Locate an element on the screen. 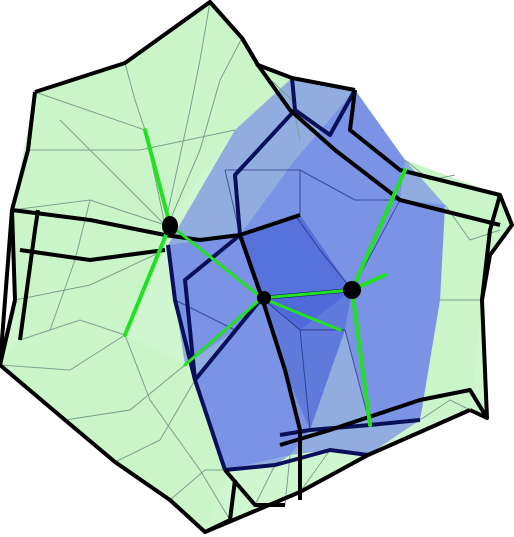 The height and width of the screenshot is (537, 514). nodes is located at coordinates (261, 260).